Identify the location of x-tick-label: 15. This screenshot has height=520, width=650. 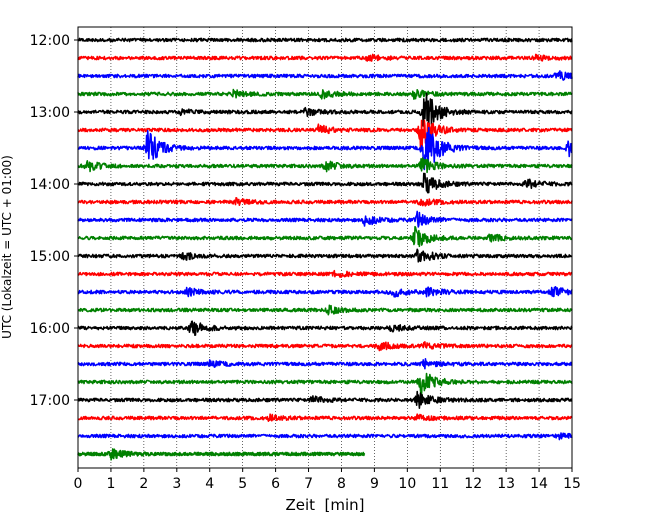
(572, 484).